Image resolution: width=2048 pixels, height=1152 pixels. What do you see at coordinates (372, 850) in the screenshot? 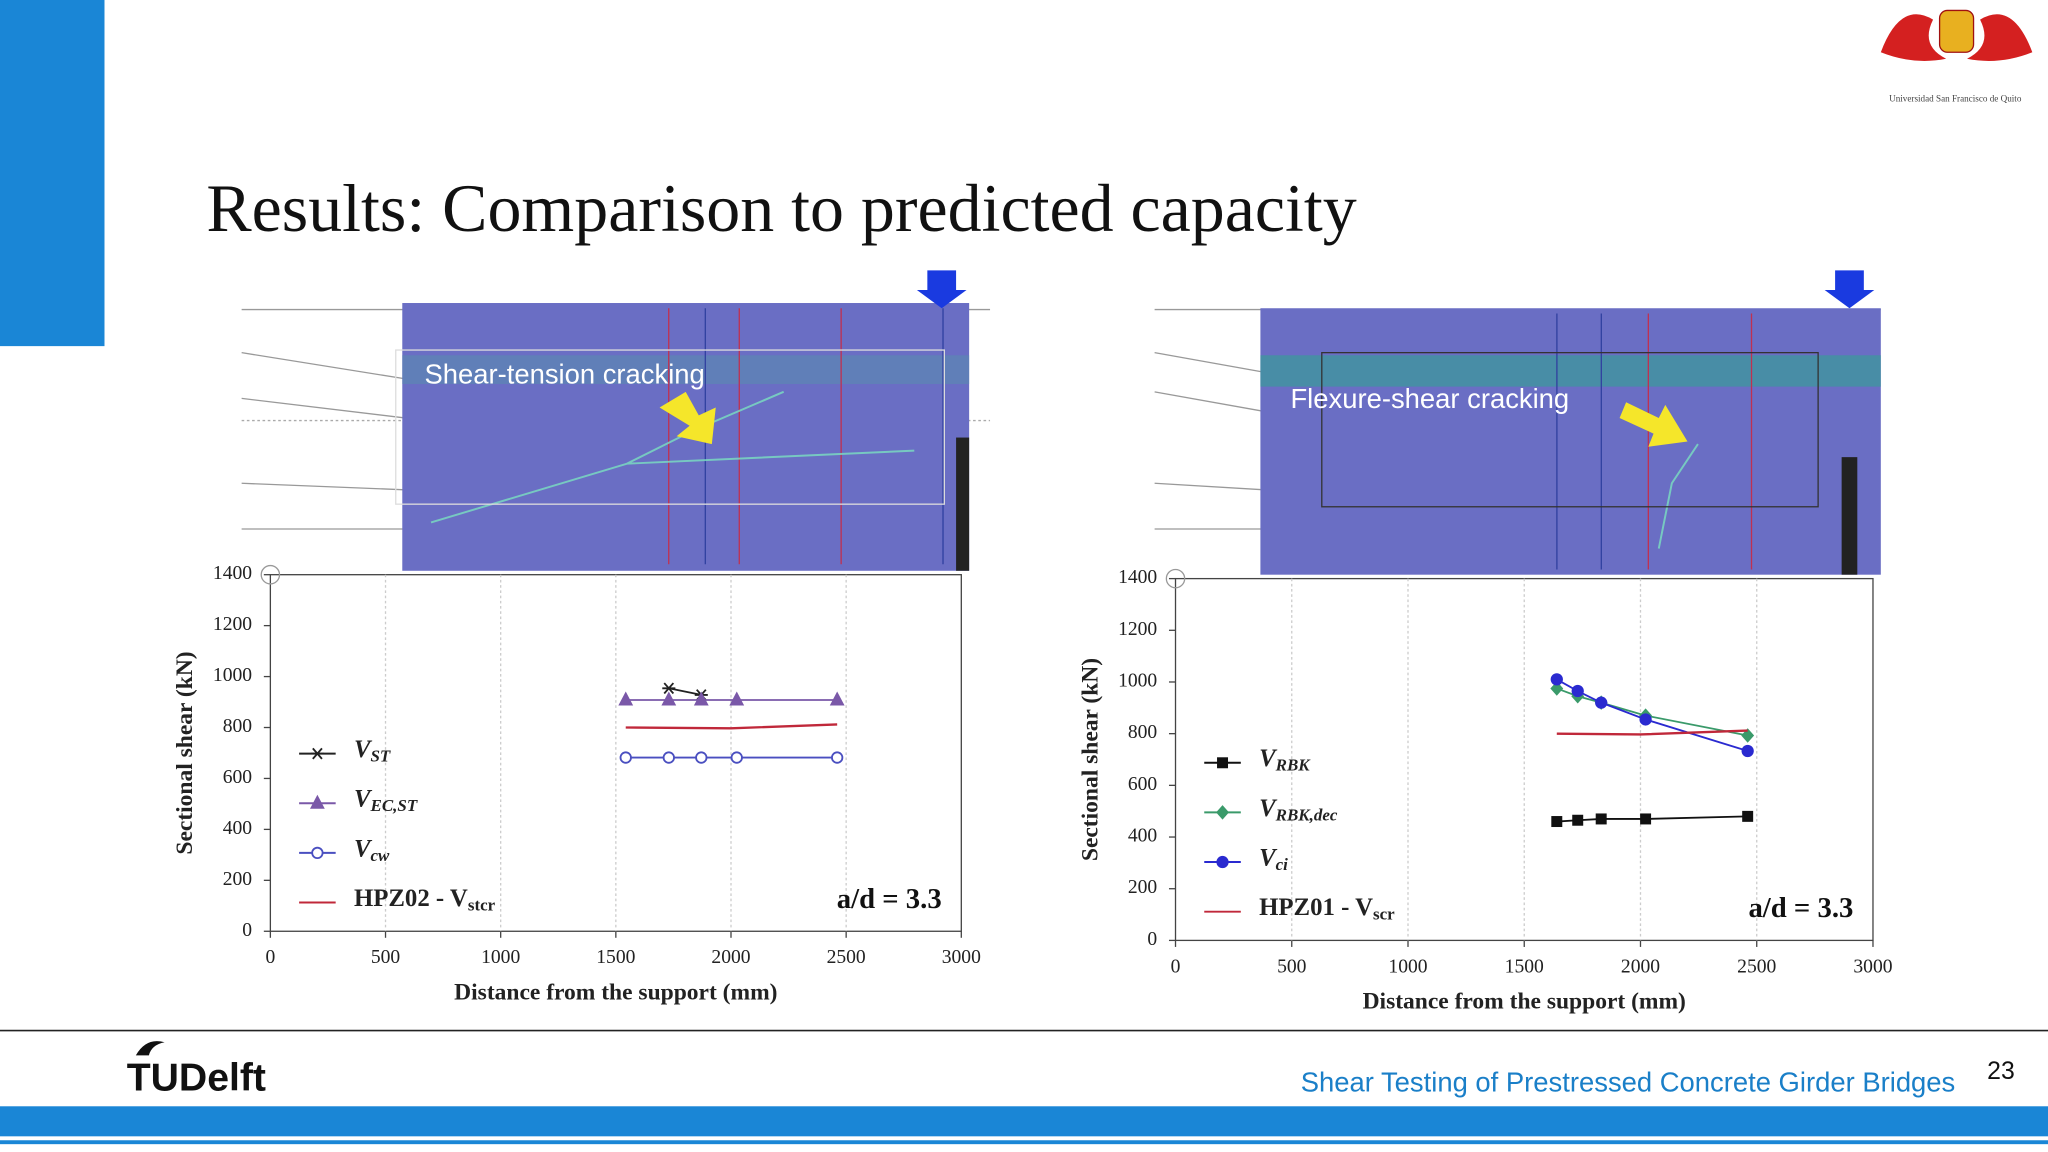
I see `legend-label: Vcw` at bounding box center [372, 850].